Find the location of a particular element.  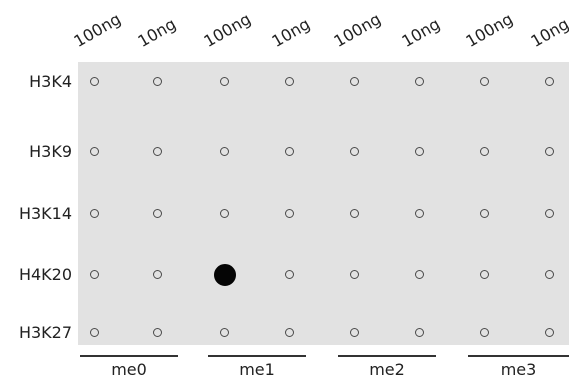

row-label: H3K14 is located at coordinates (45, 213).